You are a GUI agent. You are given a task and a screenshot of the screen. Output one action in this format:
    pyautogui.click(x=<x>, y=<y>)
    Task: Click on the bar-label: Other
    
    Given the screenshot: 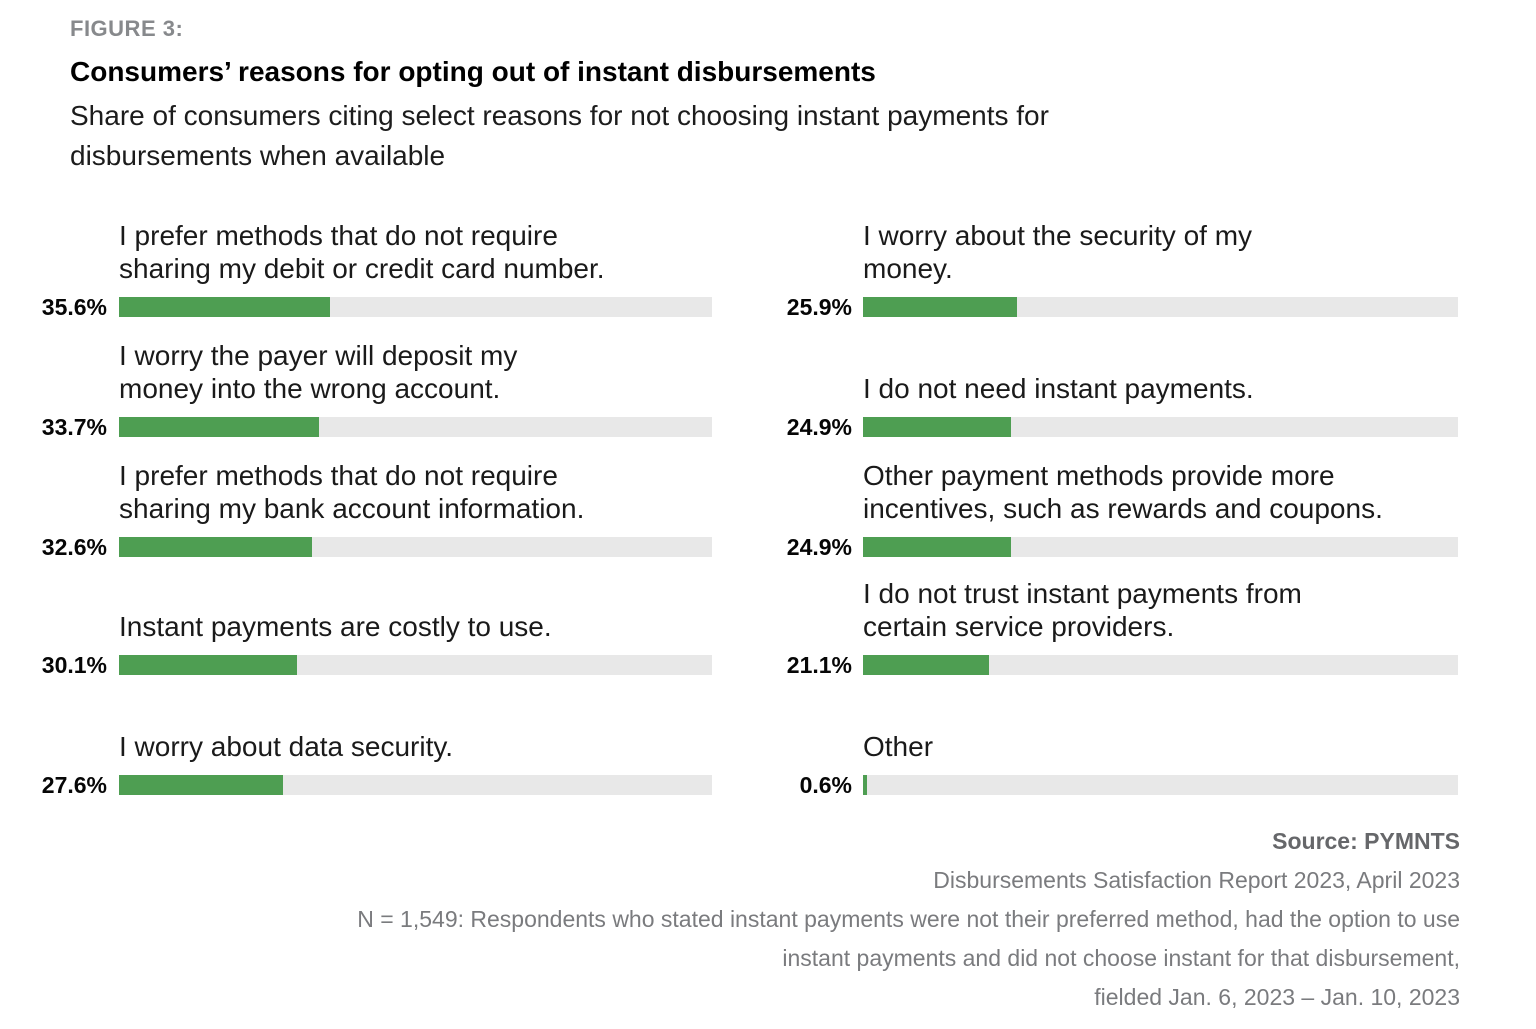 What is the action you would take?
    pyautogui.click(x=898, y=746)
    